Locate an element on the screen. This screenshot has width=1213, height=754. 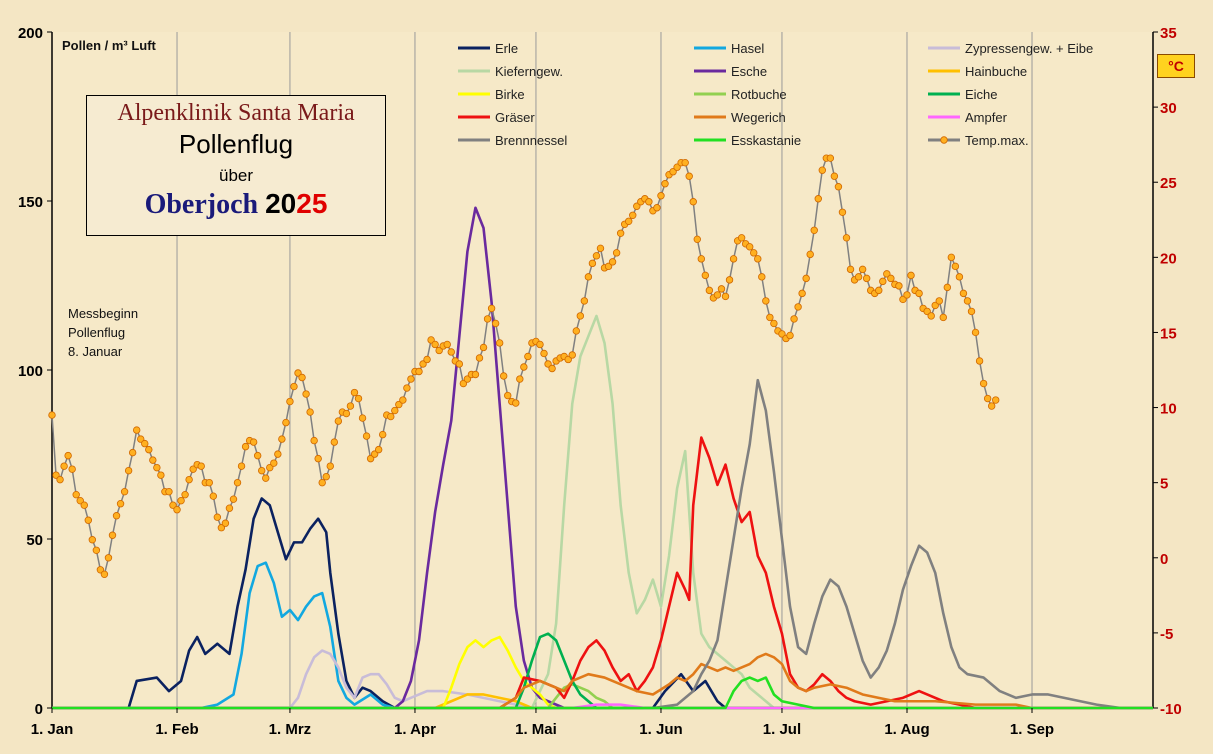
series-line-esskastanie is located at coordinates (602, 693).